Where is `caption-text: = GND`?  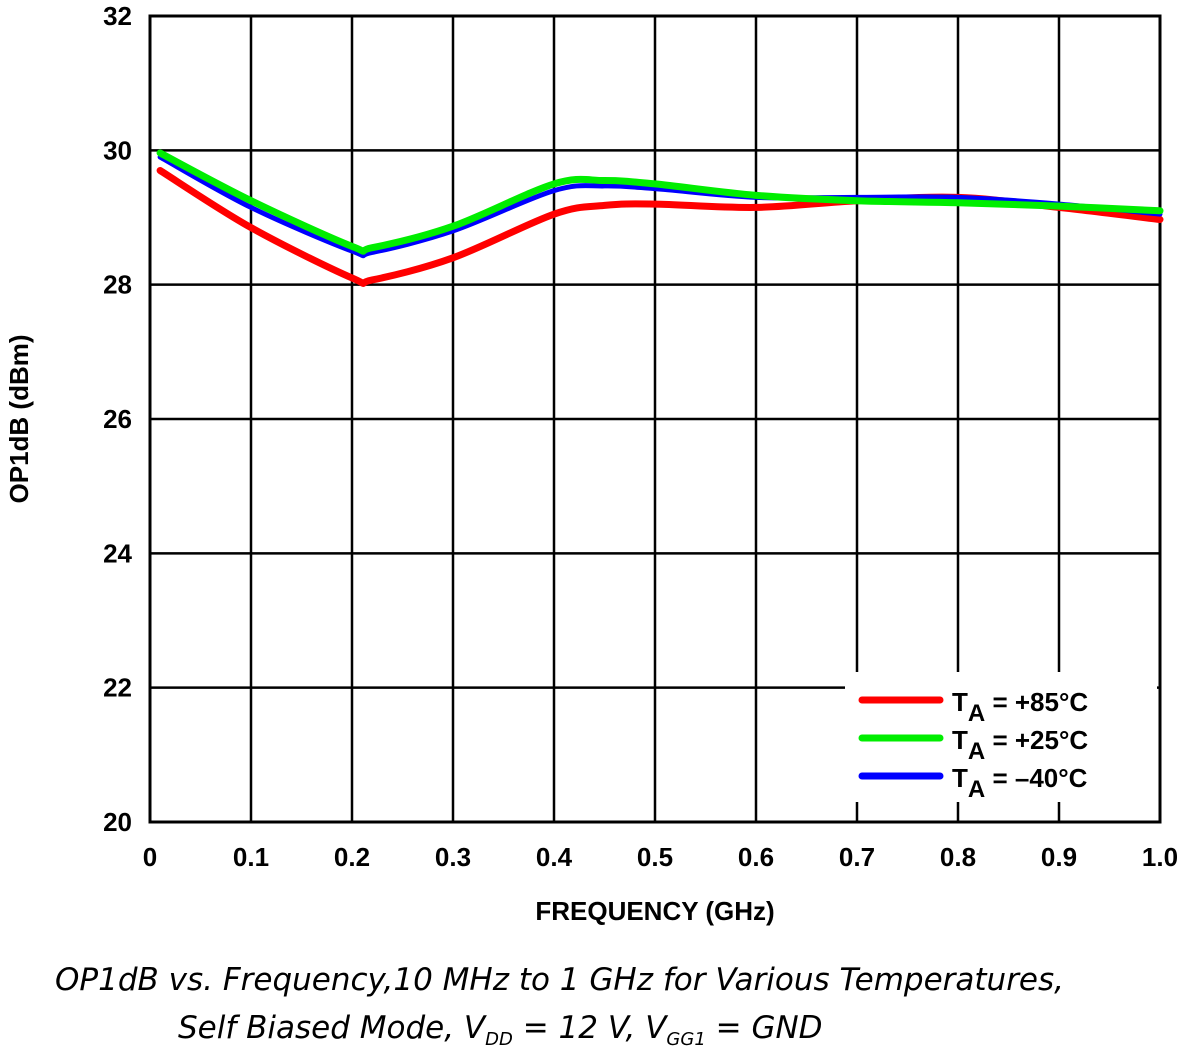
caption-text: = GND is located at coordinates (764, 1028).